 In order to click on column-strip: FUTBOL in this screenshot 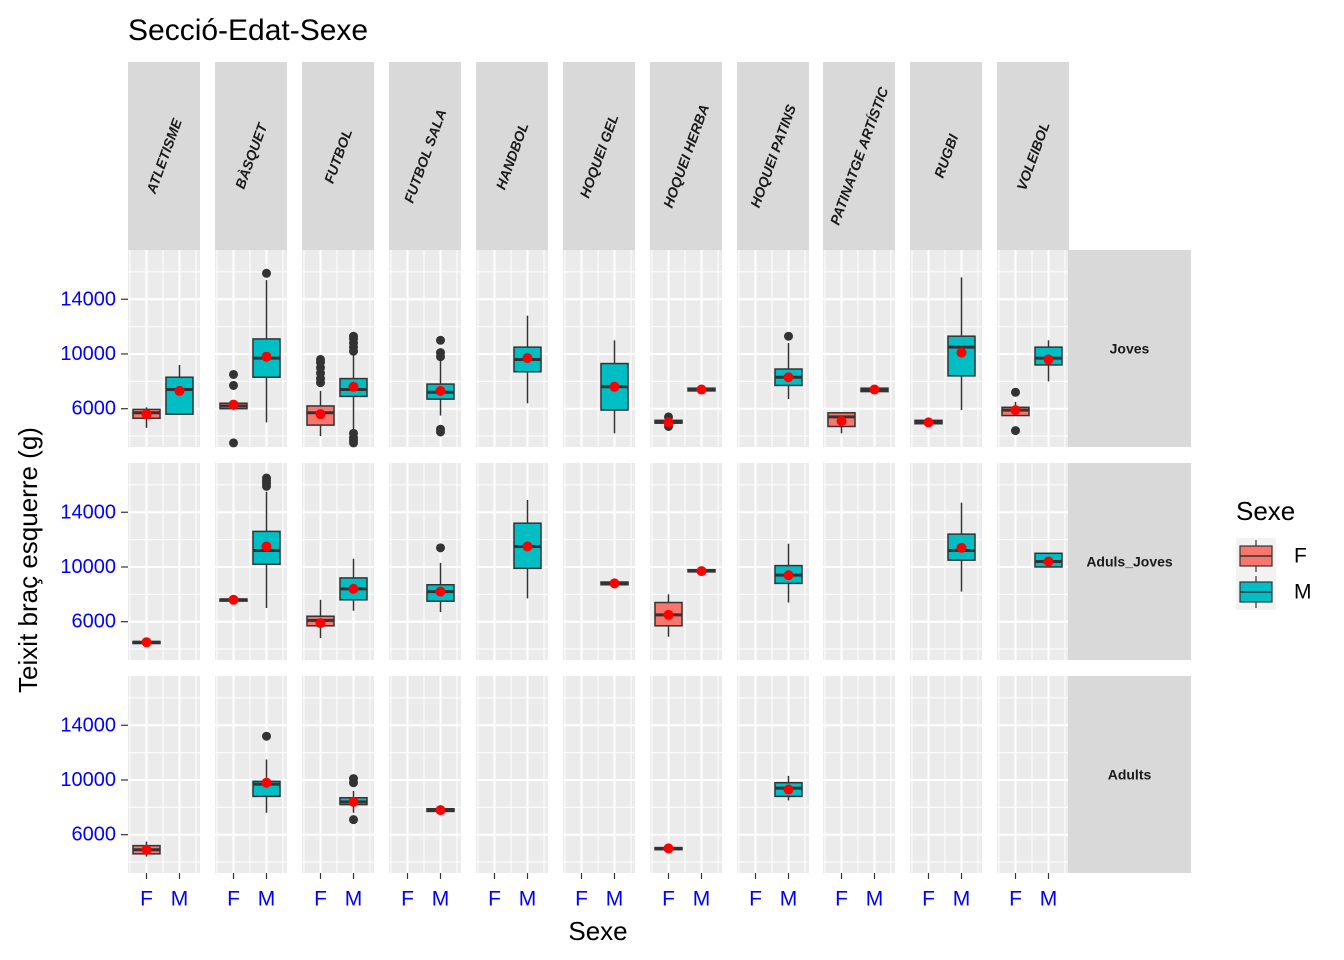, I will do `click(338, 156)`.